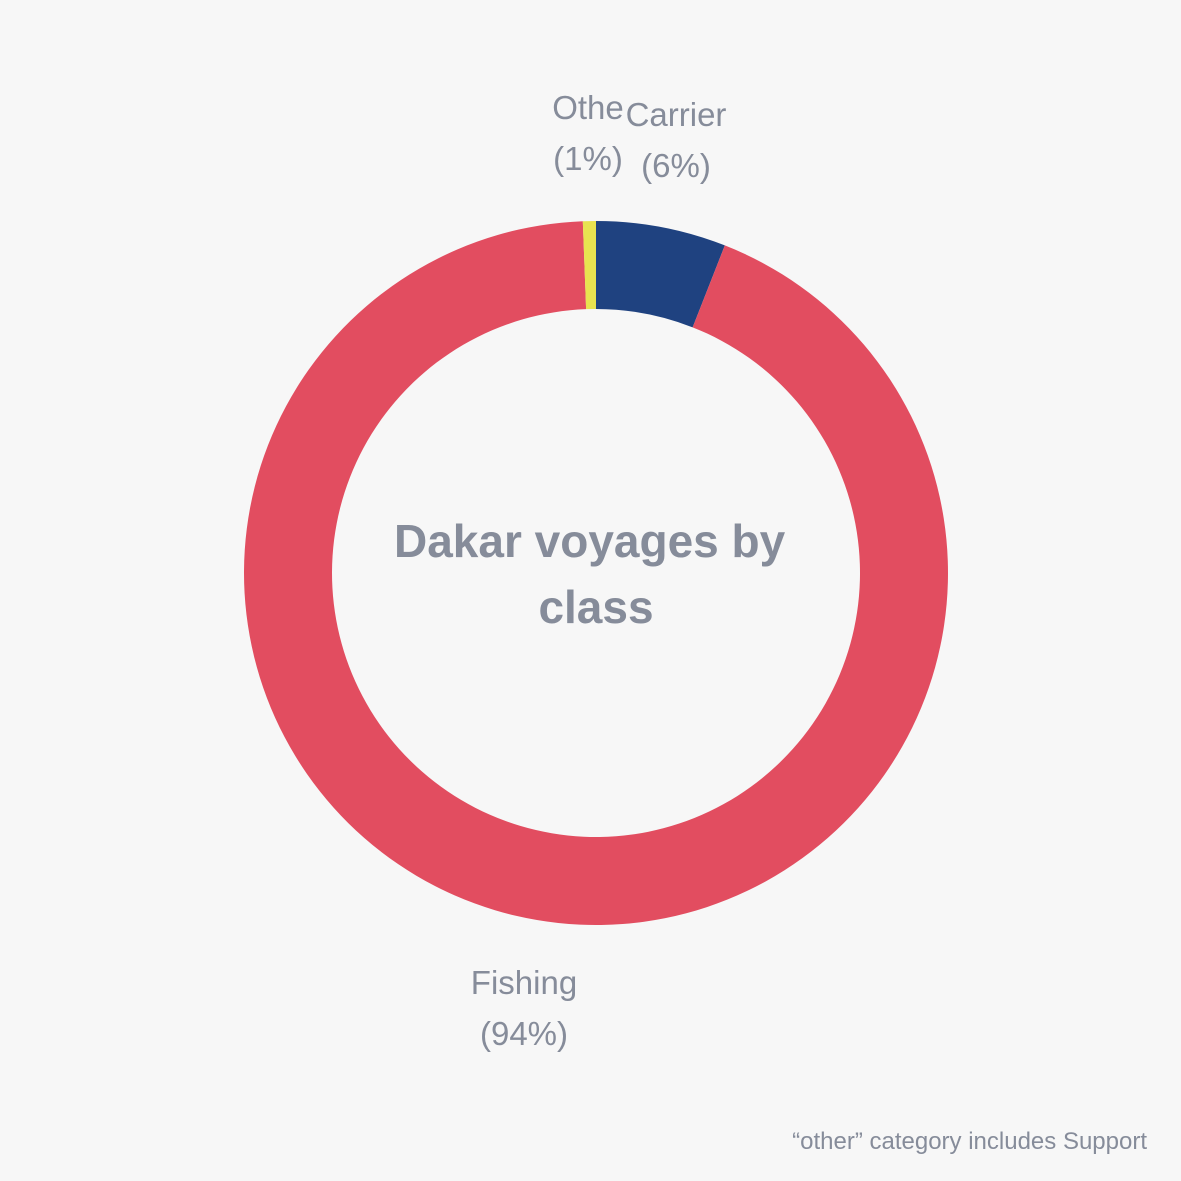 The height and width of the screenshot is (1181, 1181). I want to click on slice-label-percent: (94%), so click(524, 1033).